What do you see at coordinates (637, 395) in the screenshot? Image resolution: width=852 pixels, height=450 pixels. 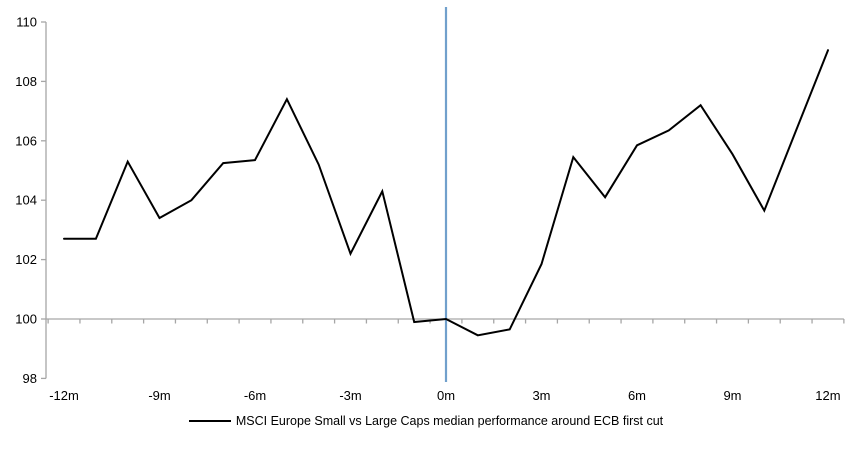 I see `x-tick-label: 6m` at bounding box center [637, 395].